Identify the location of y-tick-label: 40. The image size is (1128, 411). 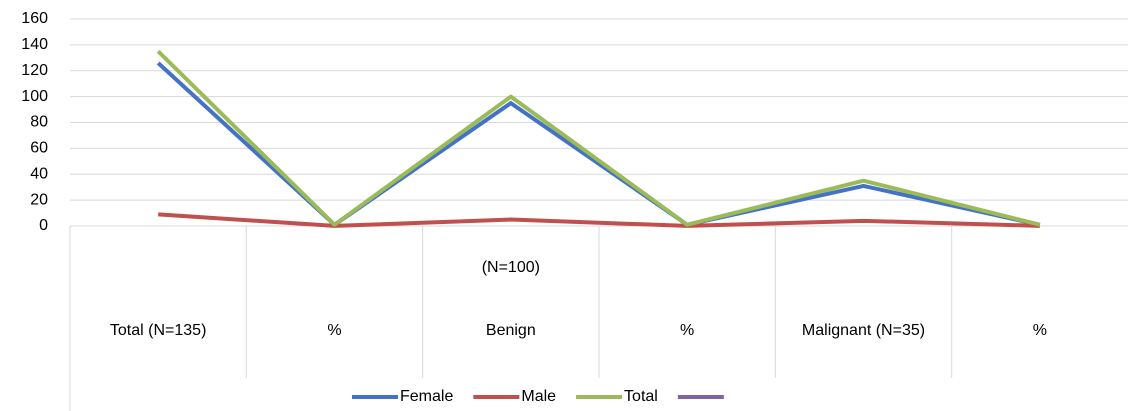
(39, 173).